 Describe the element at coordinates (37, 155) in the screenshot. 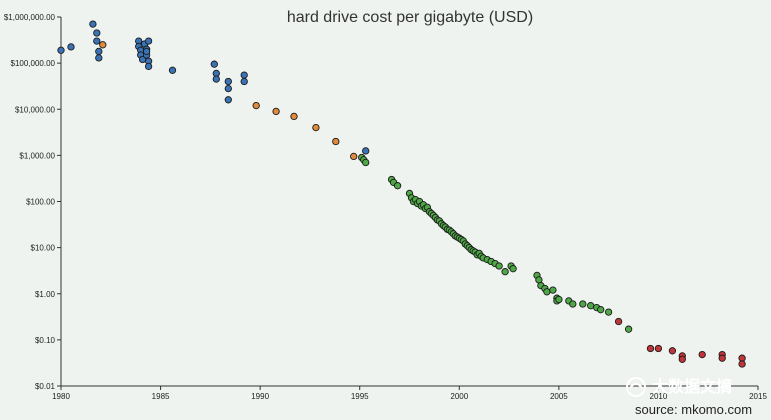

I see `y-tick-label: $1,000.00` at that location.